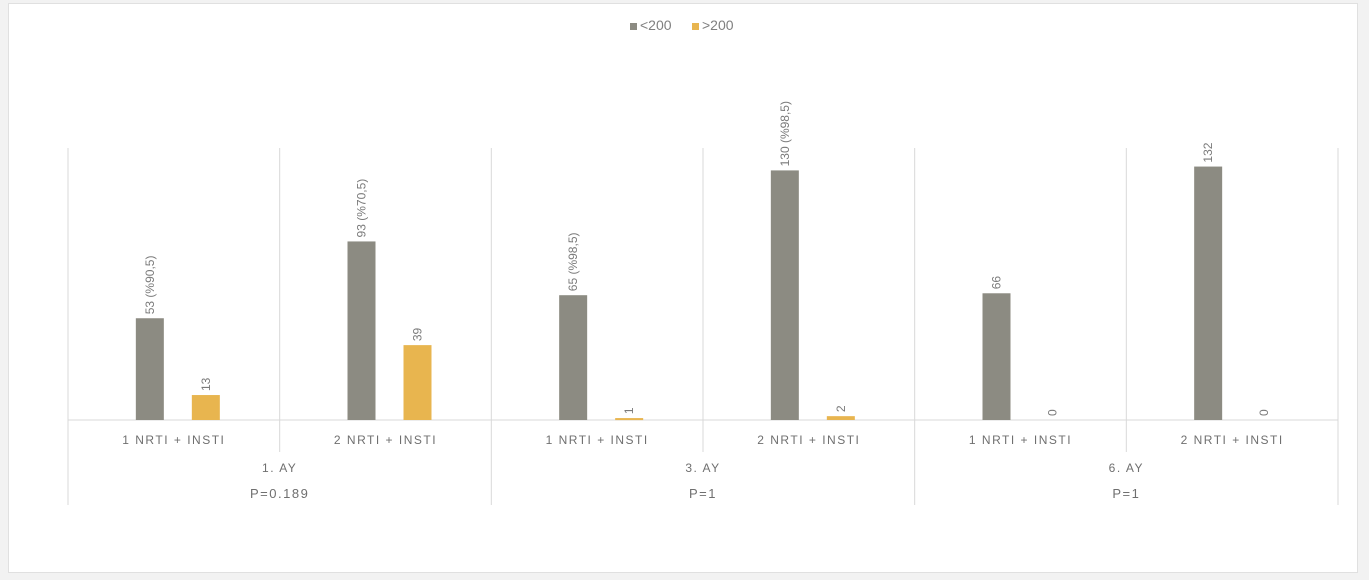 This screenshot has width=1369, height=580. I want to click on data-label-series2-cat3: 1, so click(629, 410).